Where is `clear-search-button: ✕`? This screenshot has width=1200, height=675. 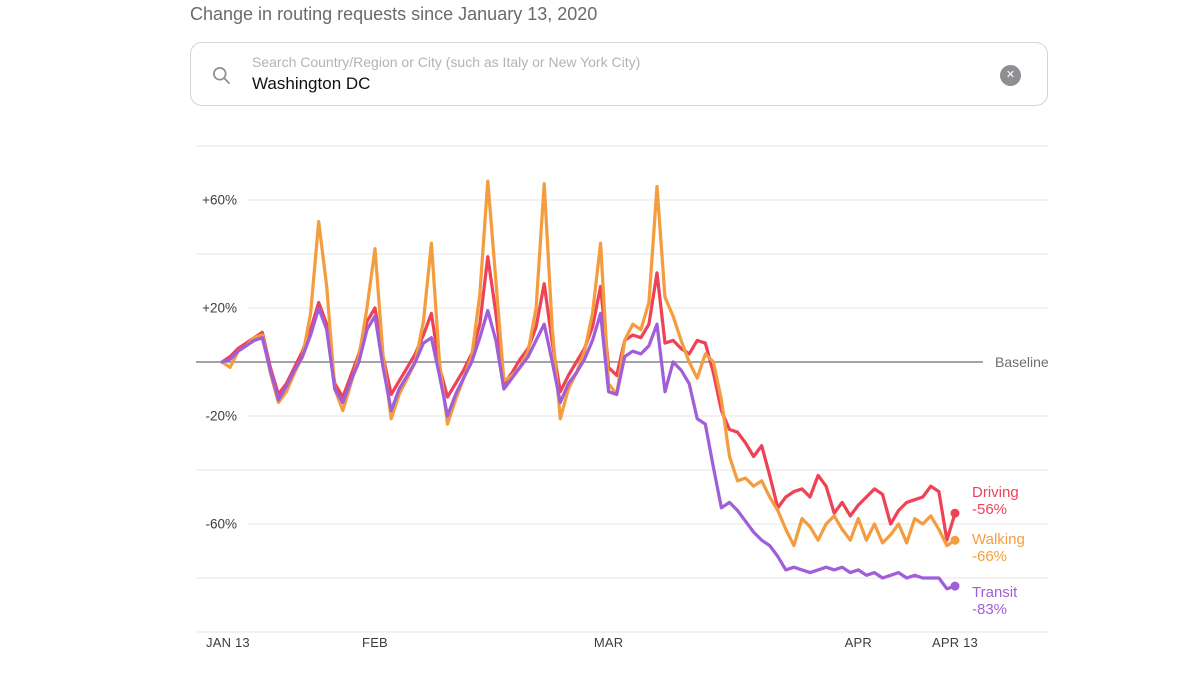 clear-search-button: ✕ is located at coordinates (1010, 75).